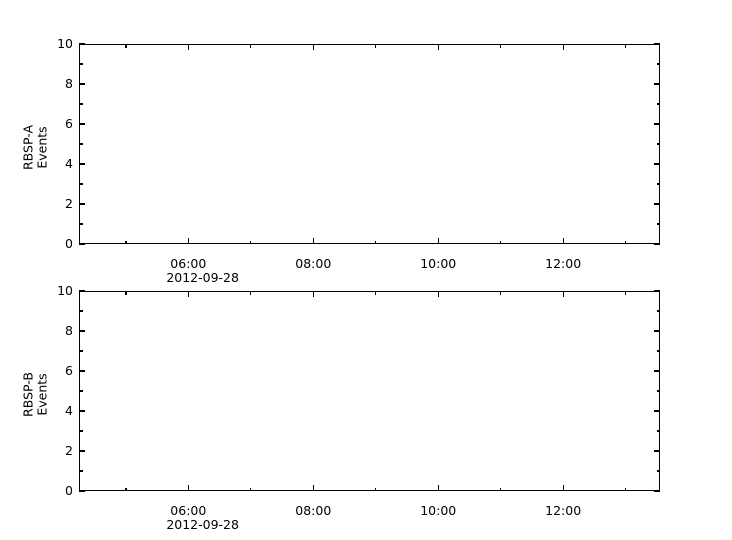 This screenshot has width=732, height=540. What do you see at coordinates (69, 163) in the screenshot?
I see `ytick-label-rbsp-a-4: 4` at bounding box center [69, 163].